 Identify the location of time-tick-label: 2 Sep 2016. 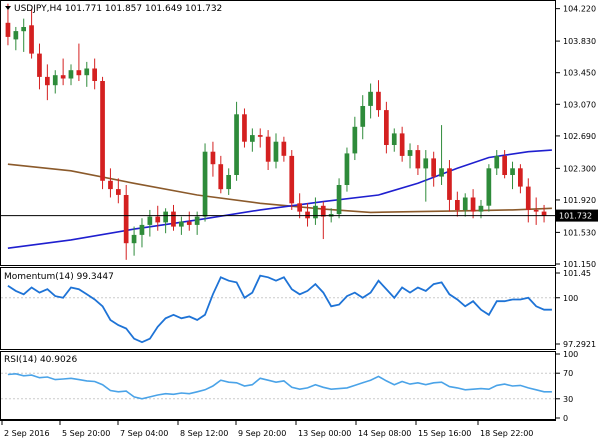
(27, 433).